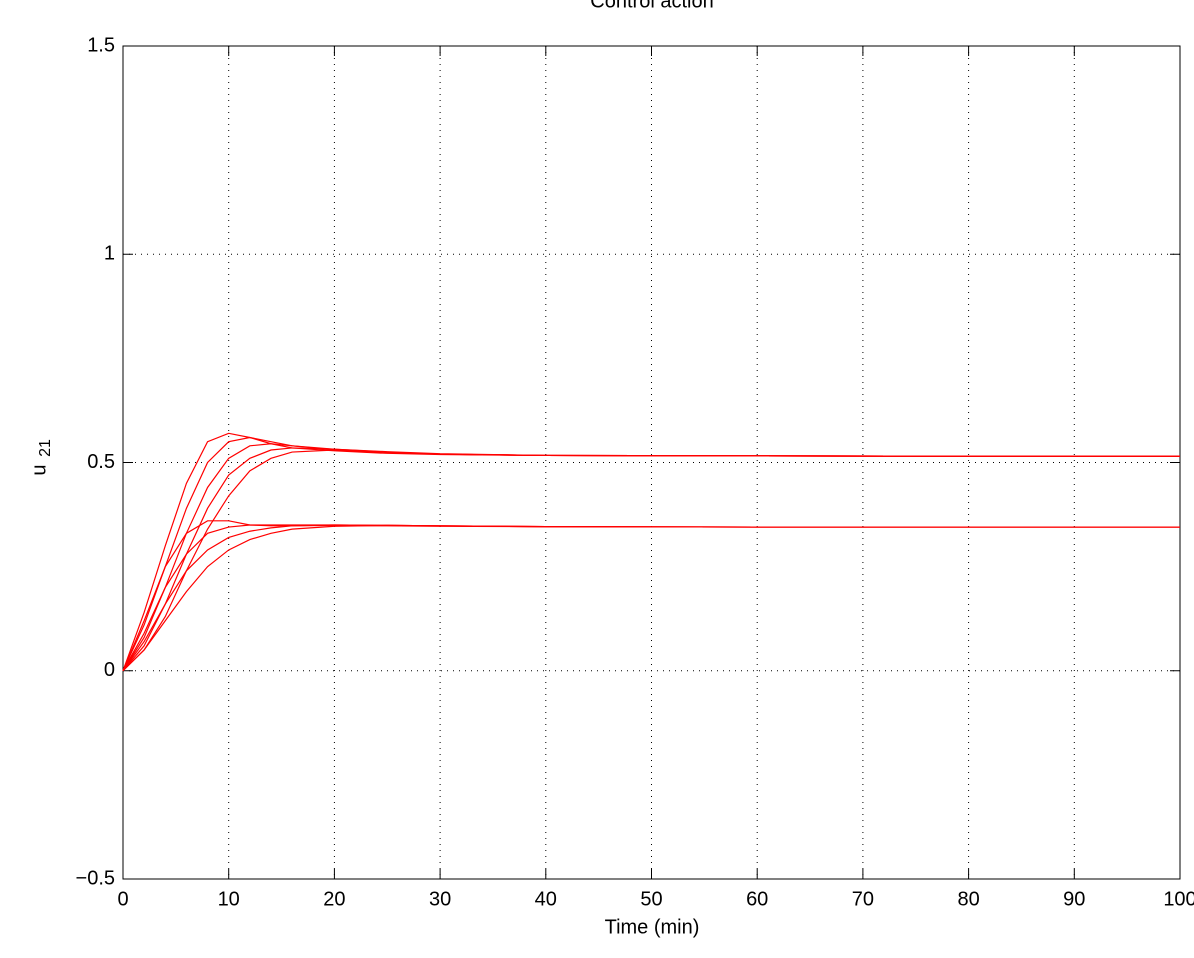  What do you see at coordinates (229, 899) in the screenshot?
I see `x-tick-label: 10` at bounding box center [229, 899].